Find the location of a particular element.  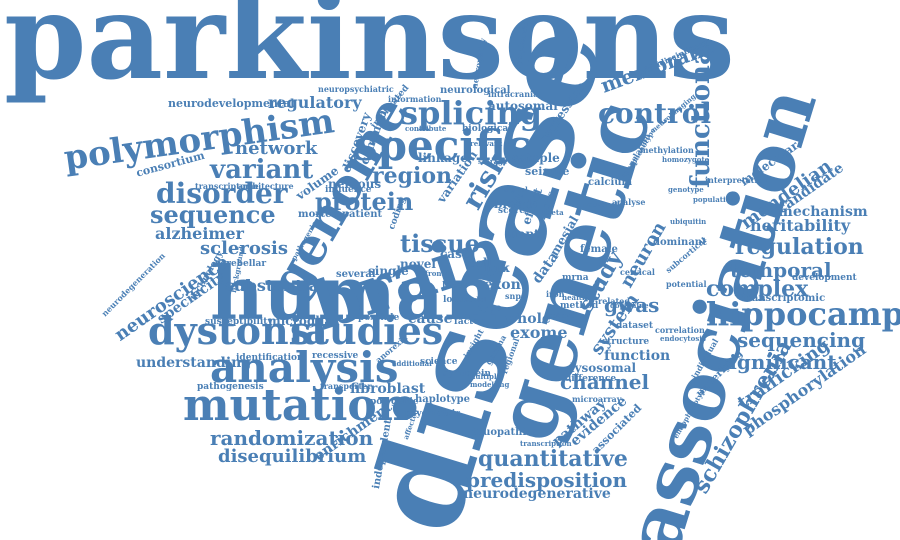

word-neuronal: neuronal is located at coordinates (601, 204).